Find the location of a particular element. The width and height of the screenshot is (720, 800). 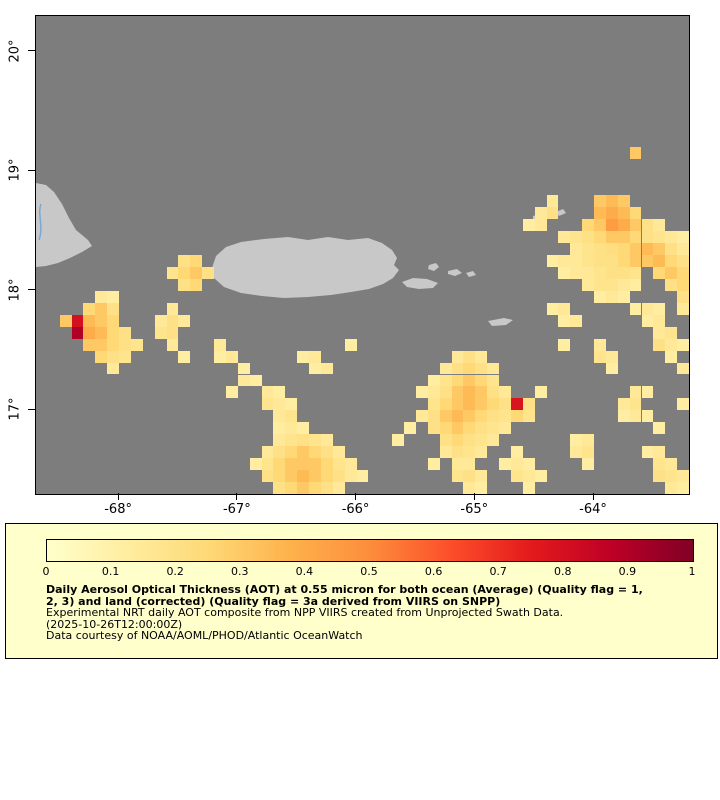

vieques-island is located at coordinates (420, 283).